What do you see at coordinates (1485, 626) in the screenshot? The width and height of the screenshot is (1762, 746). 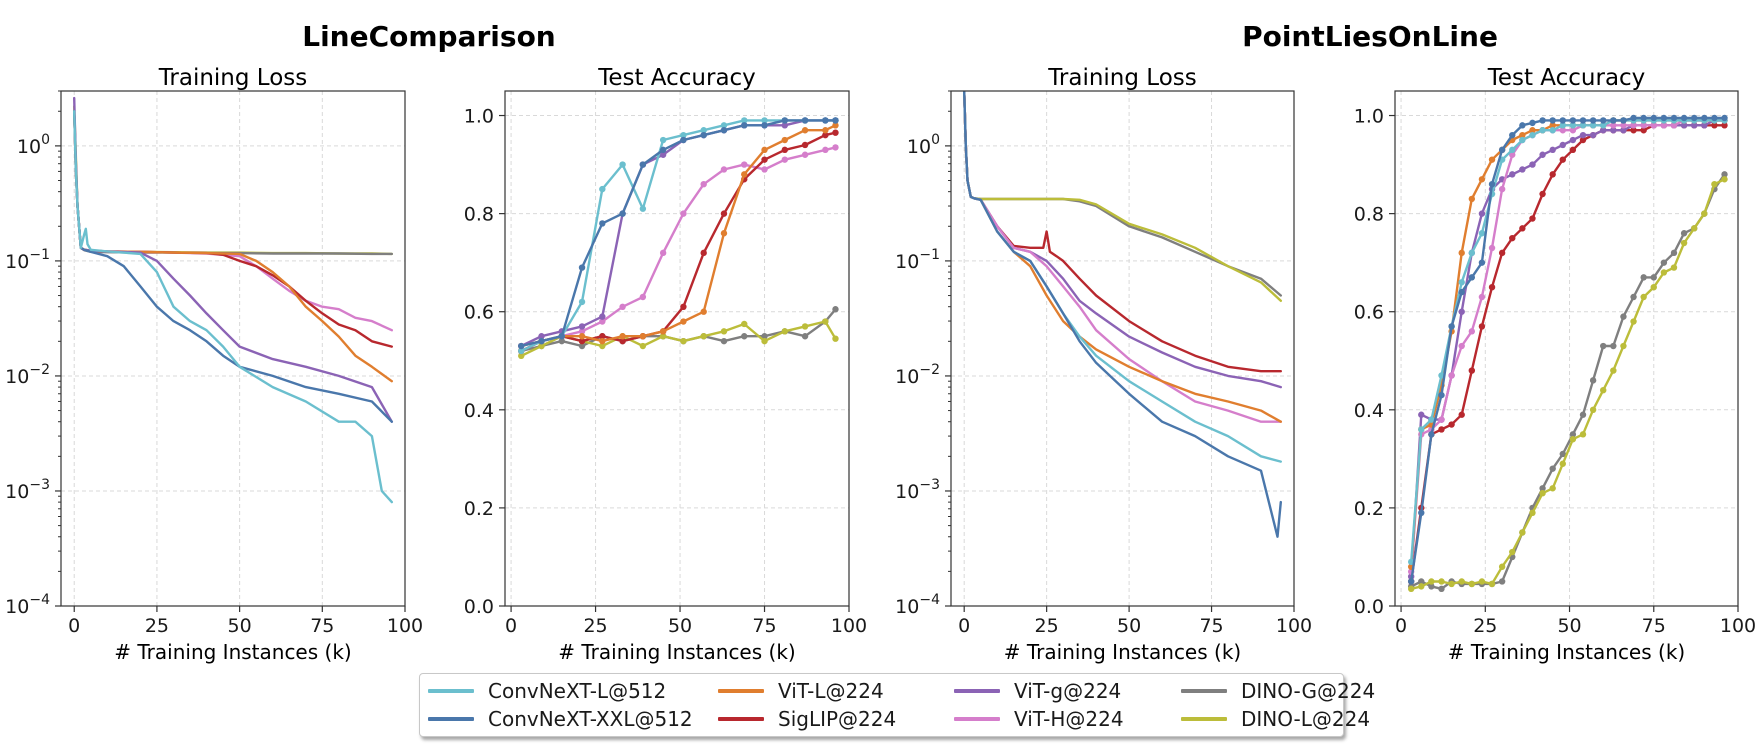 I see `tick-label-x: 25` at bounding box center [1485, 626].